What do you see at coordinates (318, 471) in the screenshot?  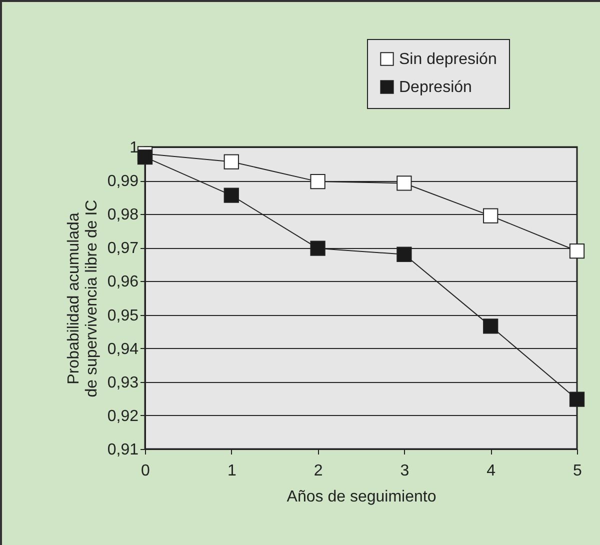 I see `x-tick-label: 2` at bounding box center [318, 471].